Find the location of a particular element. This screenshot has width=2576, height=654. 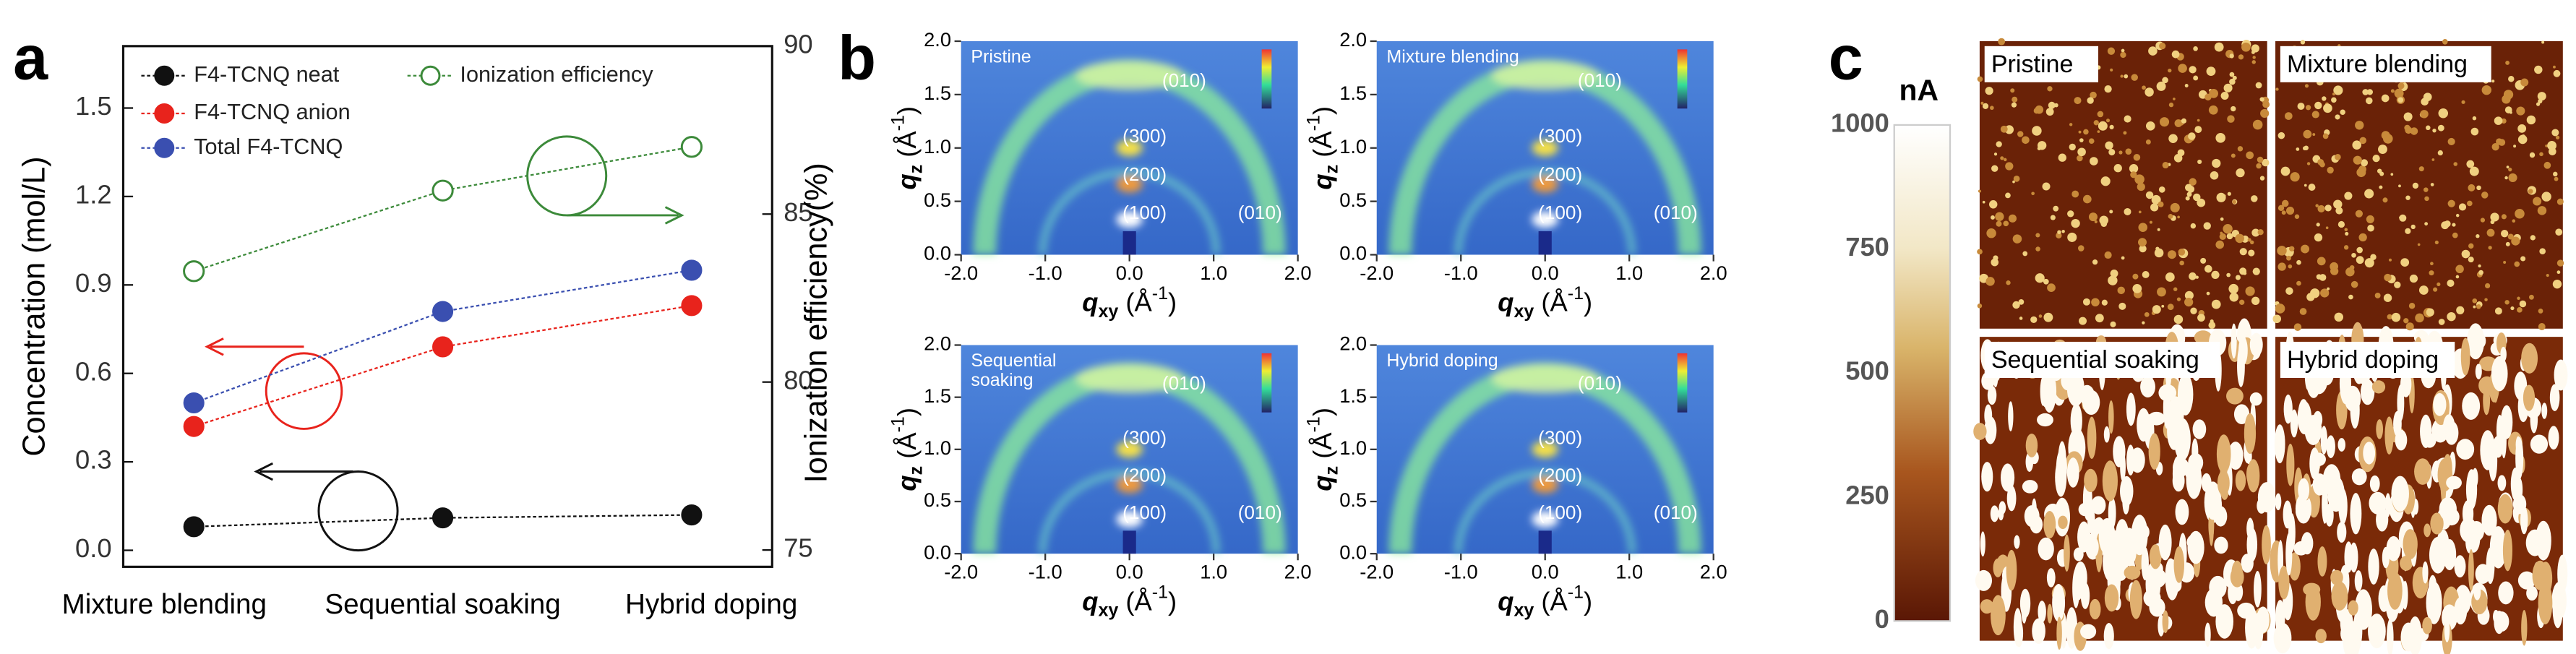

peak-label: (300) is located at coordinates (1560, 437).